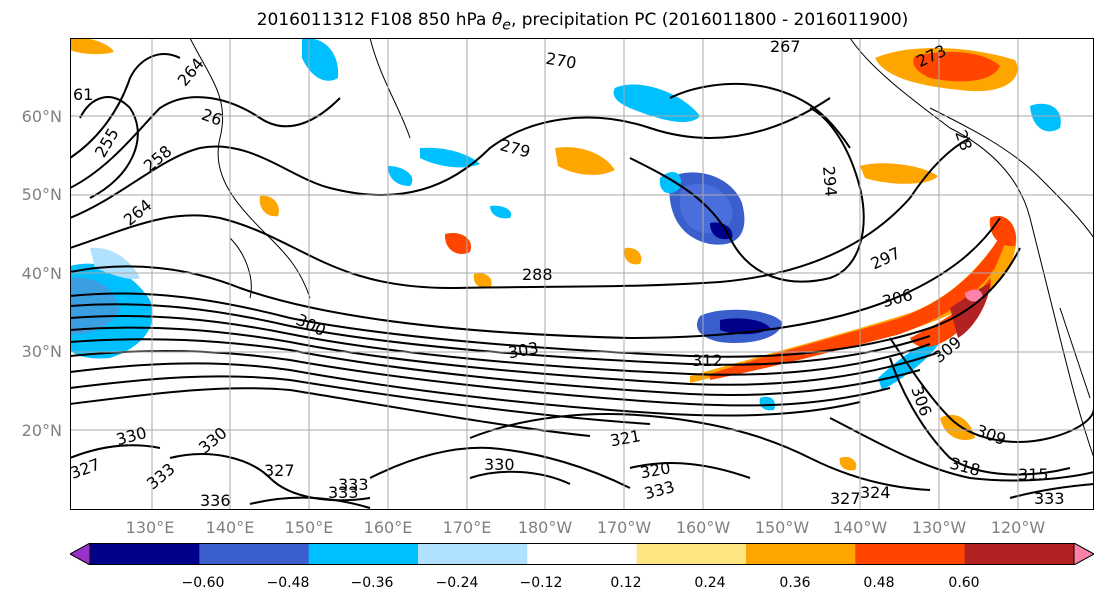  What do you see at coordinates (230, 527) in the screenshot?
I see `lon-label: 140°E` at bounding box center [230, 527].